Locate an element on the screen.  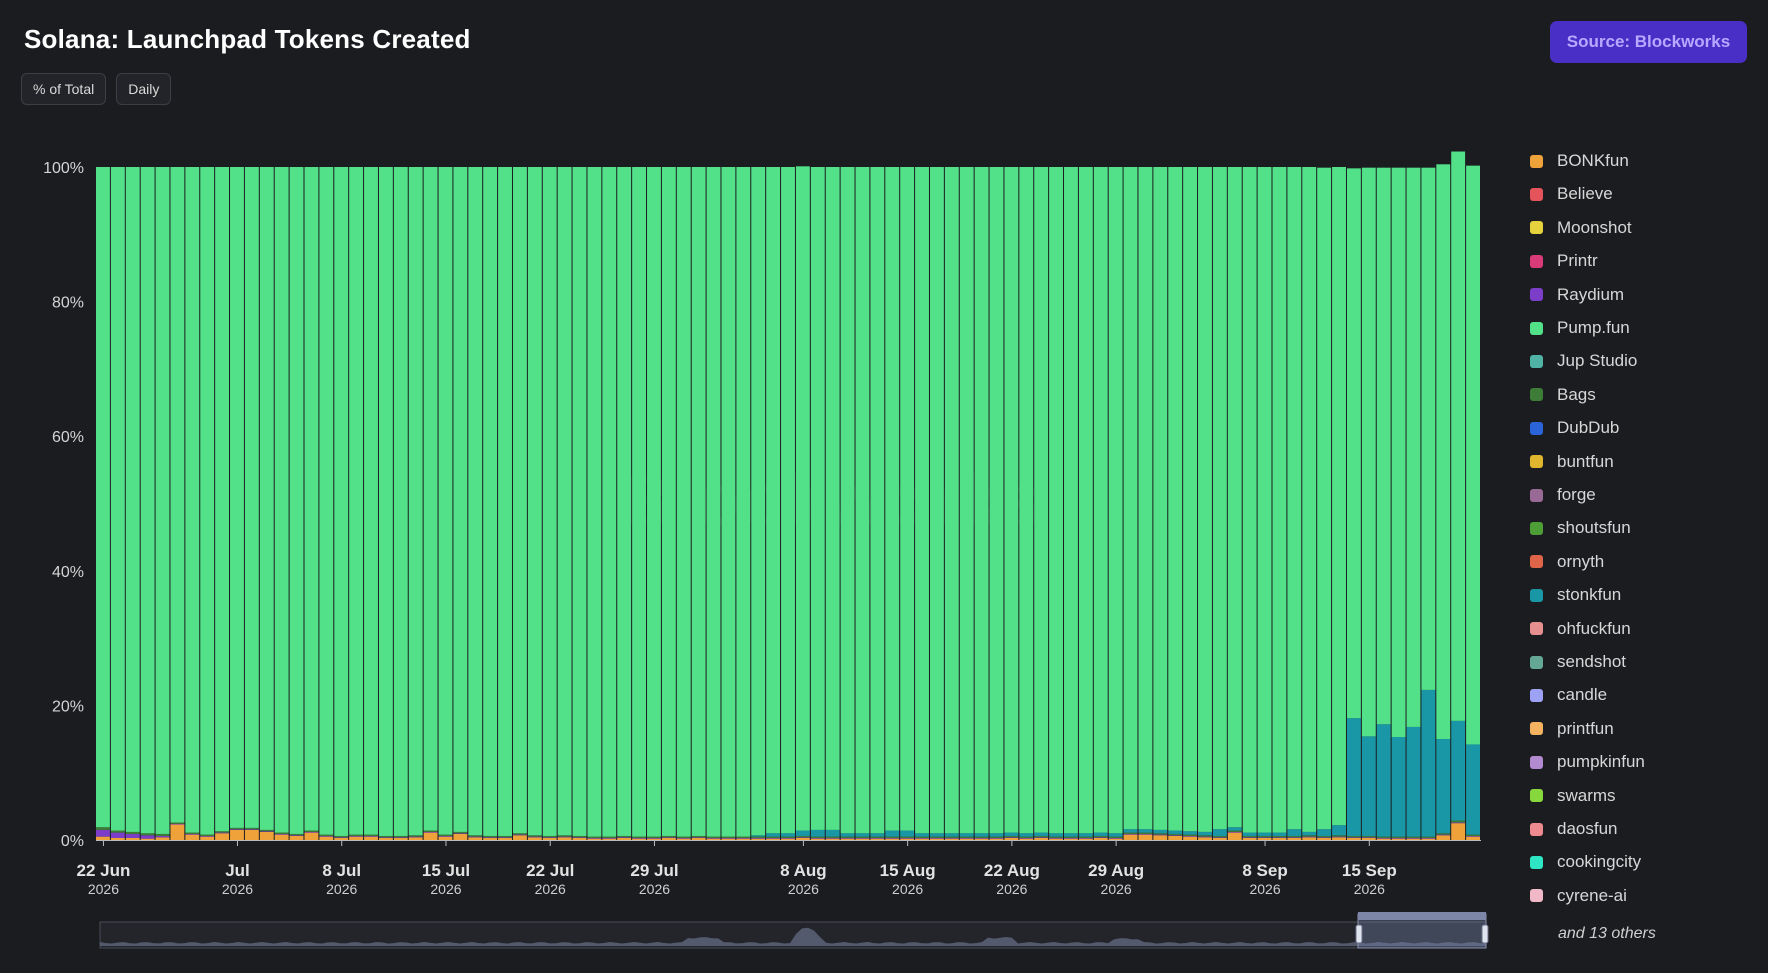
legend-item: sendshot is located at coordinates (1578, 662).